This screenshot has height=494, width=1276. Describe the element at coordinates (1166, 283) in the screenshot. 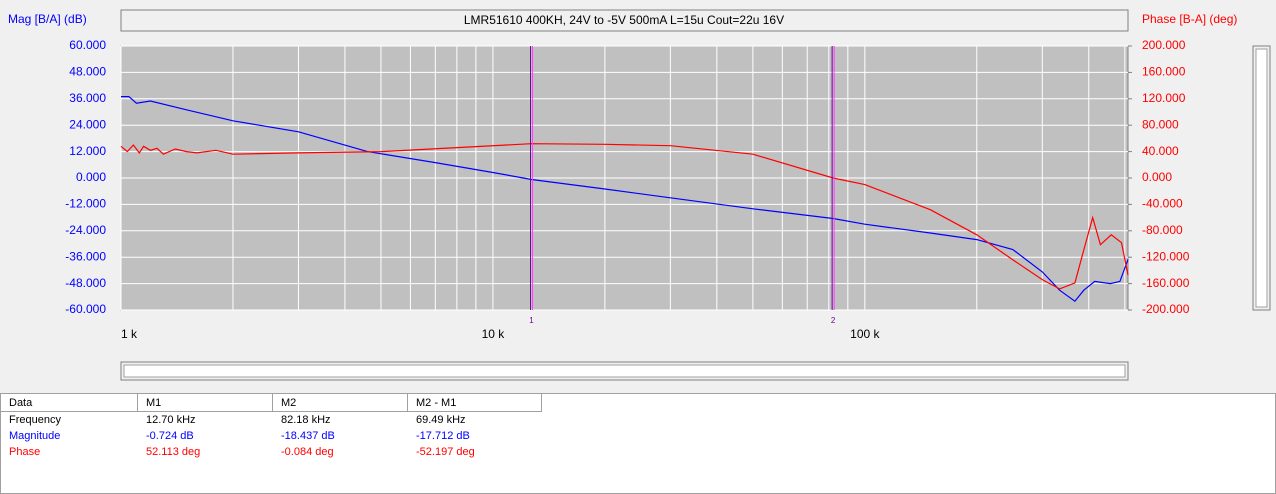

I see `y2-tick-label: -160.000` at that location.